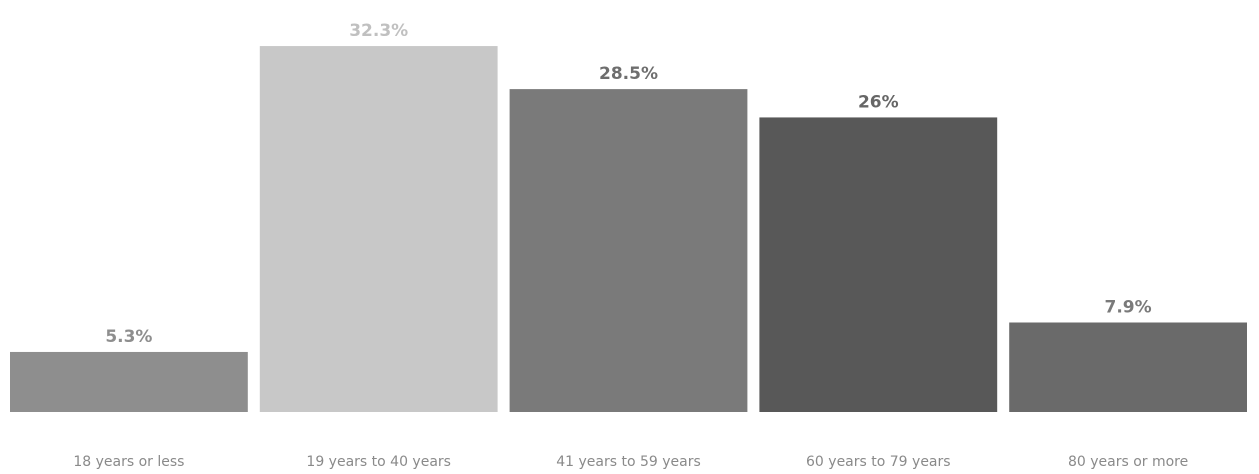  Describe the element at coordinates (1128, 462) in the screenshot. I see `category-label-5: 80 years or more` at that location.